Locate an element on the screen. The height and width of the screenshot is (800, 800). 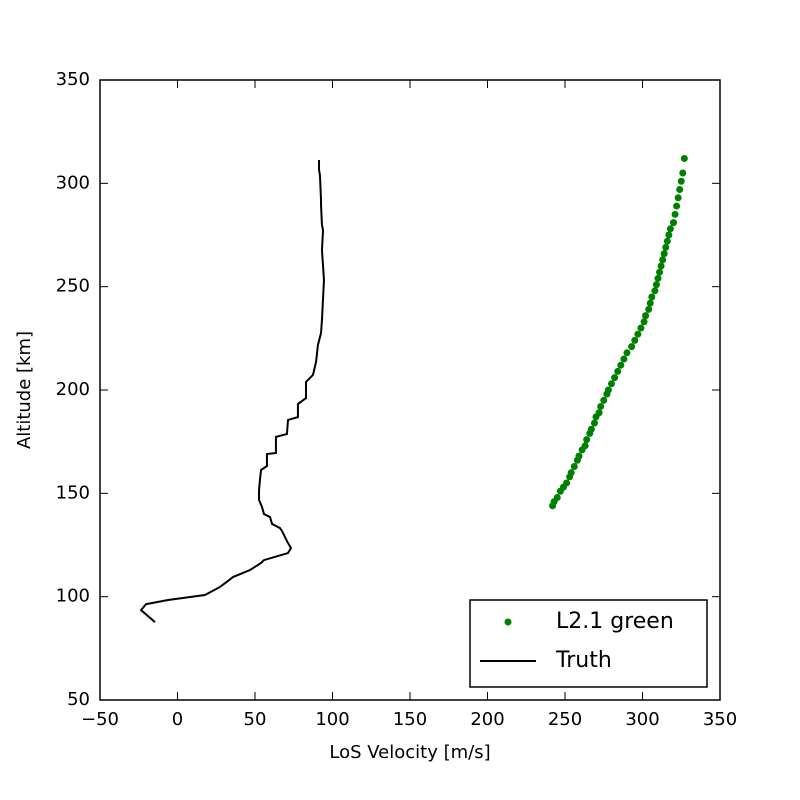
x-tick-label: 150 is located at coordinates (410, 719).